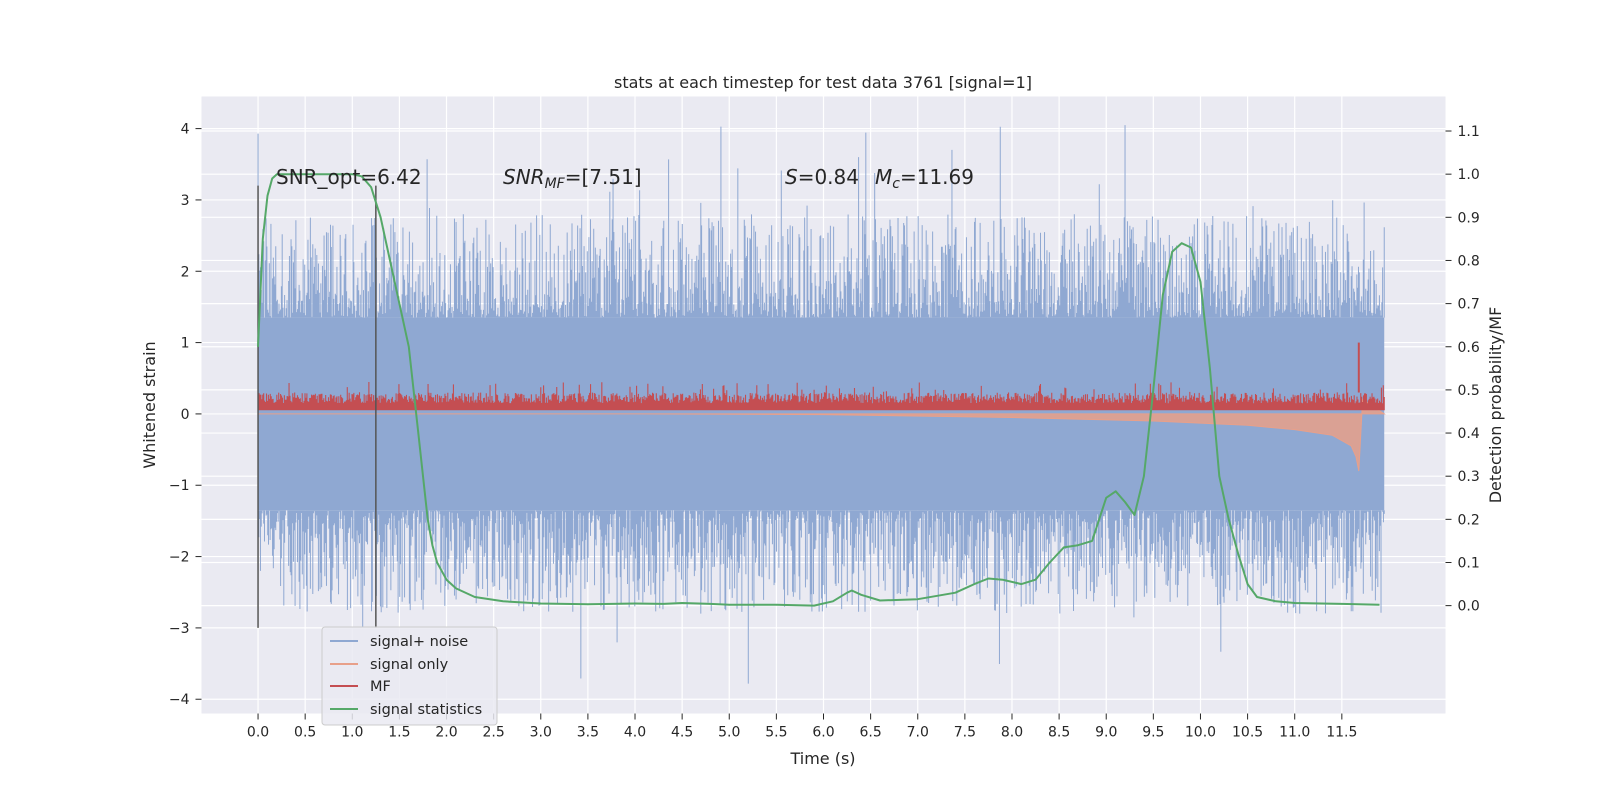  I want to click on annotation-s-mc: S=0.84 Mc=11.69, so click(879, 178).